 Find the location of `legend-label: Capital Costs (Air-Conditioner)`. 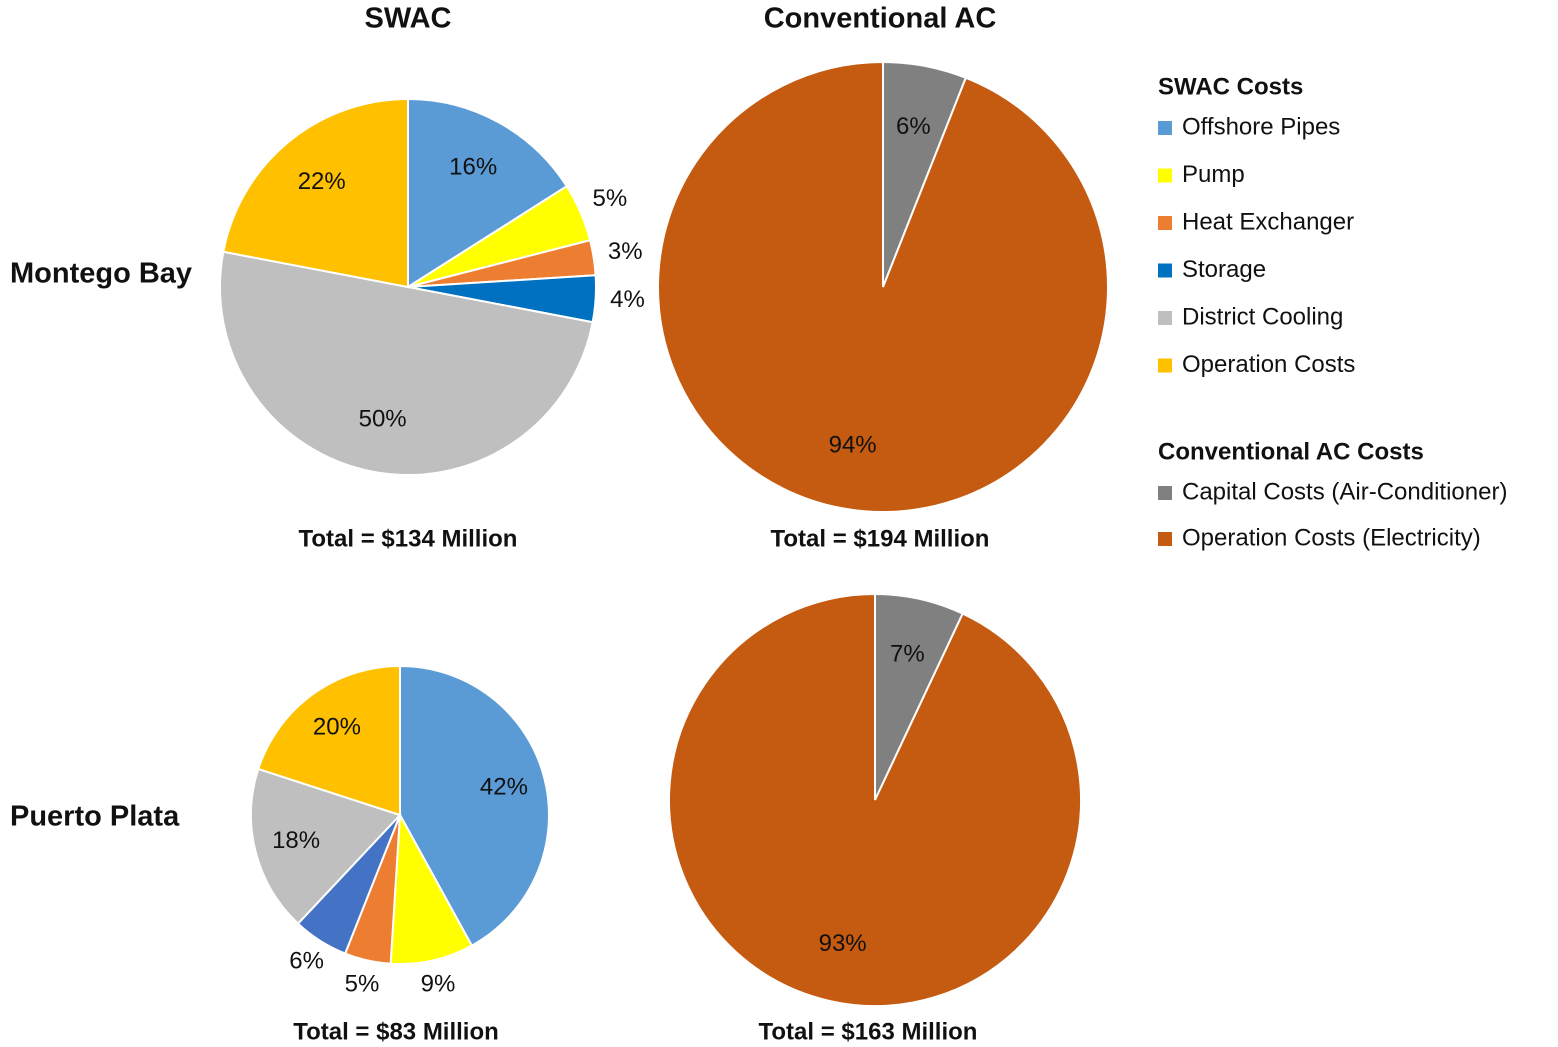

legend-label: Capital Costs (Air-Conditioner) is located at coordinates (1344, 491).